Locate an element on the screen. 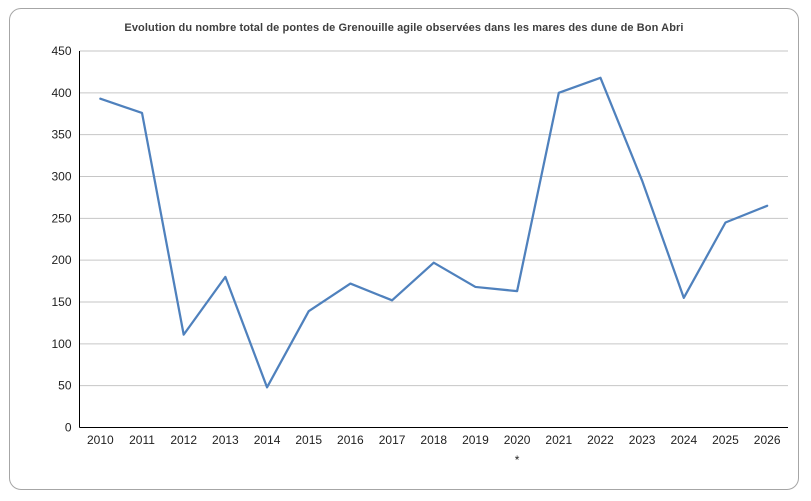 The image size is (811, 501). y-tick-label: 300 is located at coordinates (61, 177).